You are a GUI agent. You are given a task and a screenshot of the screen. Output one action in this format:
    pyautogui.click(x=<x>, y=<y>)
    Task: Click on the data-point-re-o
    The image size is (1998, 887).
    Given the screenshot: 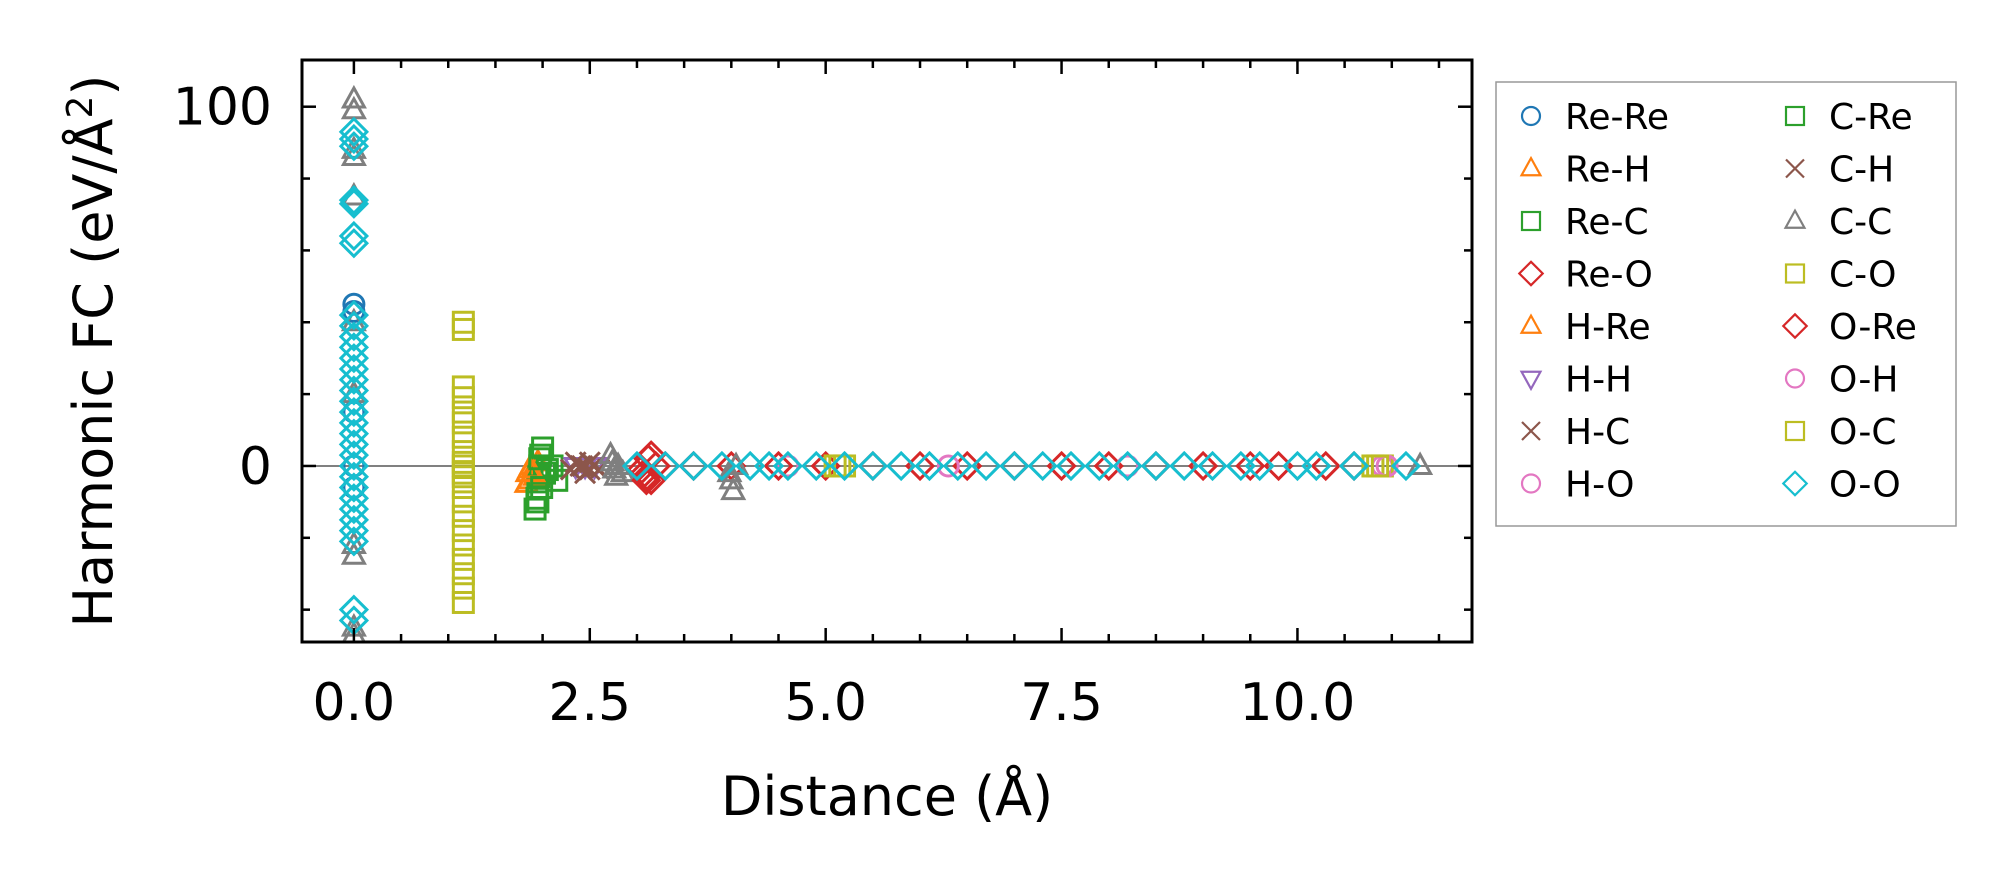 What is the action you would take?
    pyautogui.click(x=778, y=466)
    